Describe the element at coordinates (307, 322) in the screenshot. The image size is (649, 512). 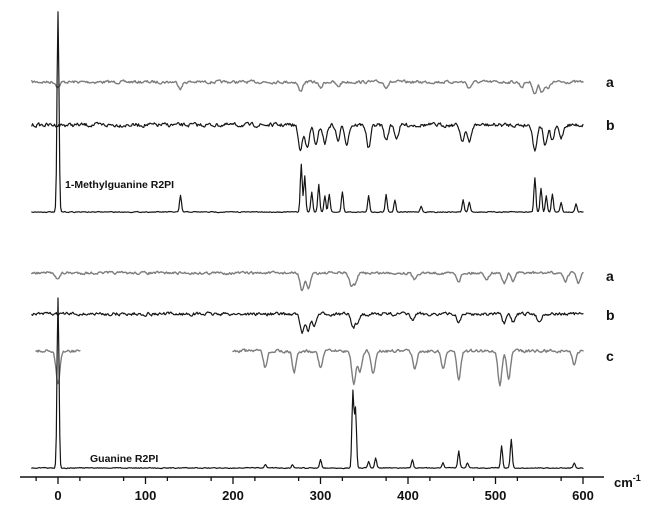
I see `panel2-series-b-trace` at that location.